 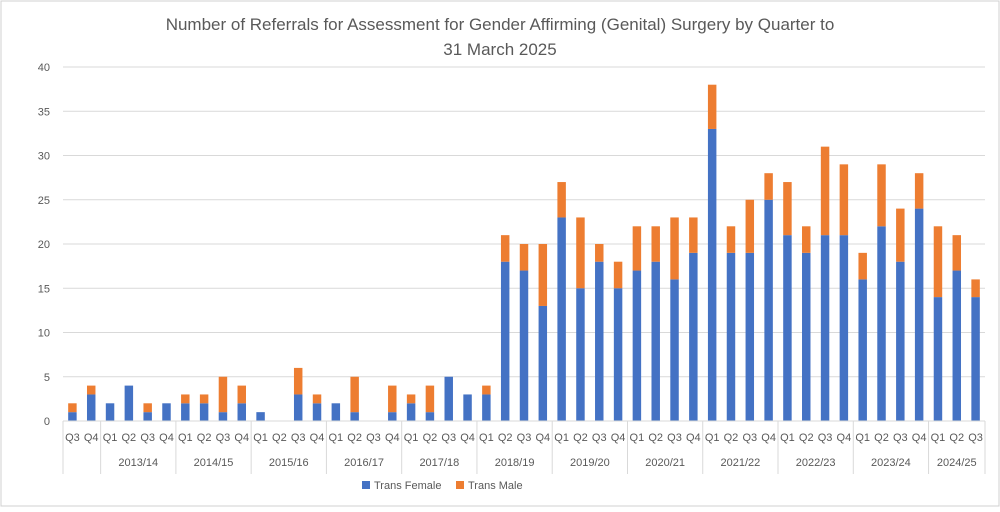 I want to click on legend-label-trans-male: Trans Male, so click(x=495, y=486).